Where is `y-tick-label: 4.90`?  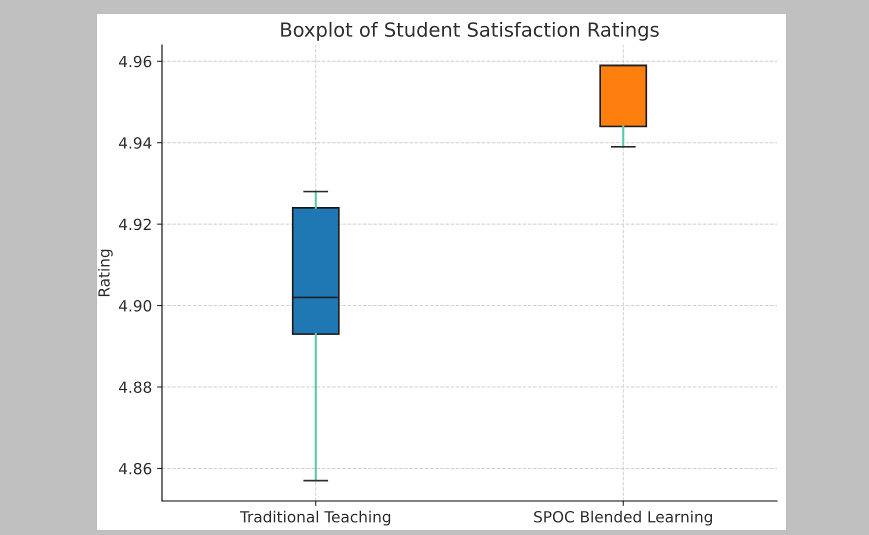 y-tick-label: 4.90 is located at coordinates (135, 306).